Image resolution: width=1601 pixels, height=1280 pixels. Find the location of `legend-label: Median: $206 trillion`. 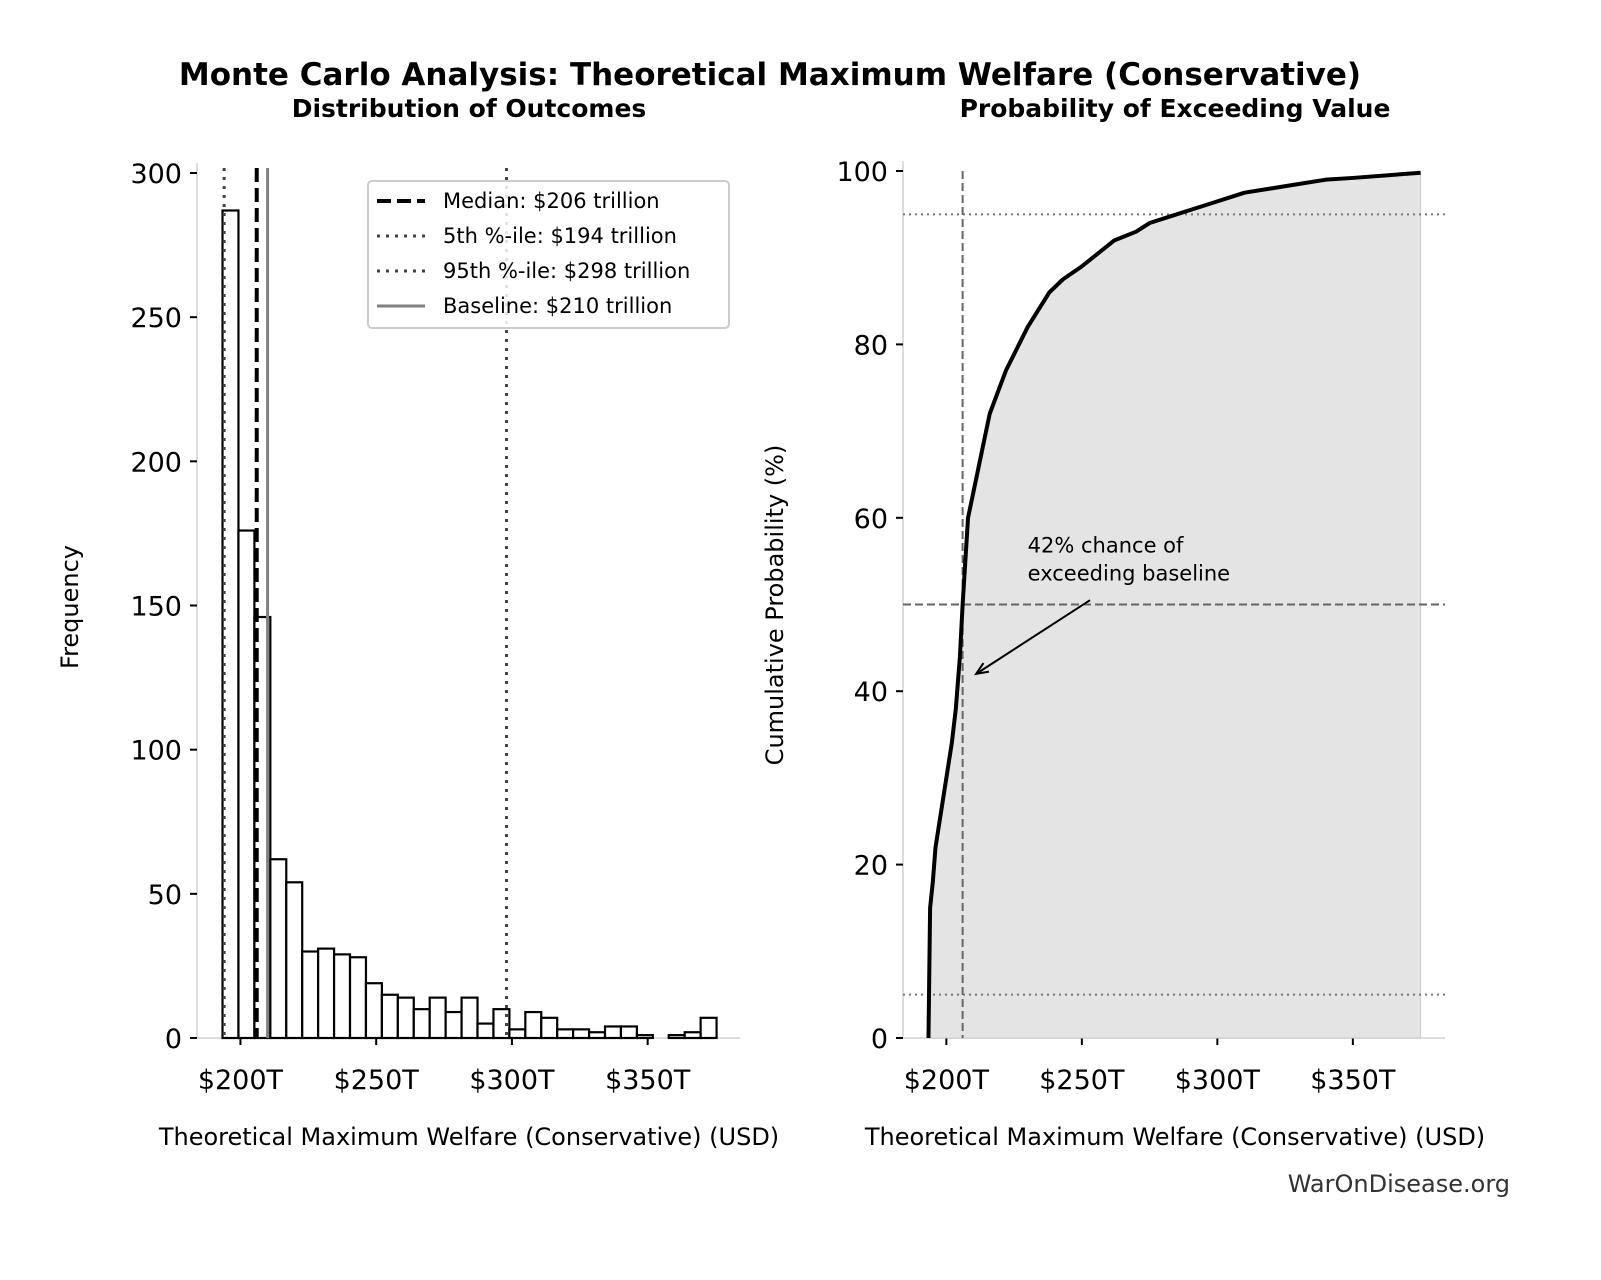

legend-label: Median: $206 trillion is located at coordinates (551, 201).